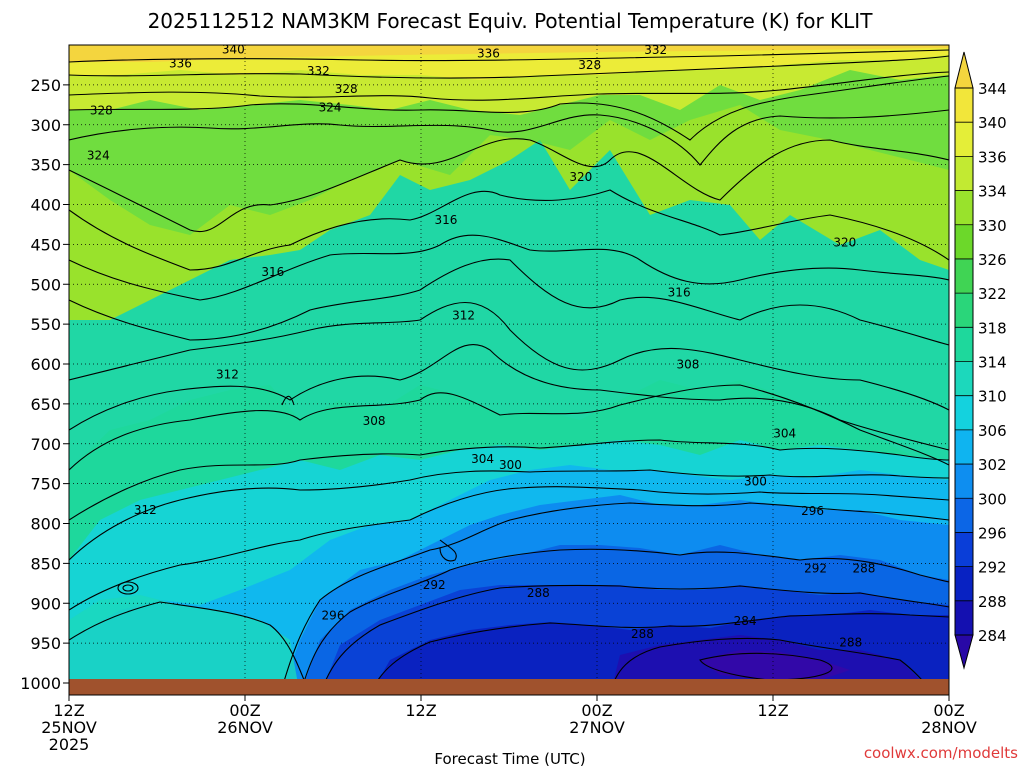 The image size is (1024, 772). I want to click on y-tick-label: 900, so click(45, 603).